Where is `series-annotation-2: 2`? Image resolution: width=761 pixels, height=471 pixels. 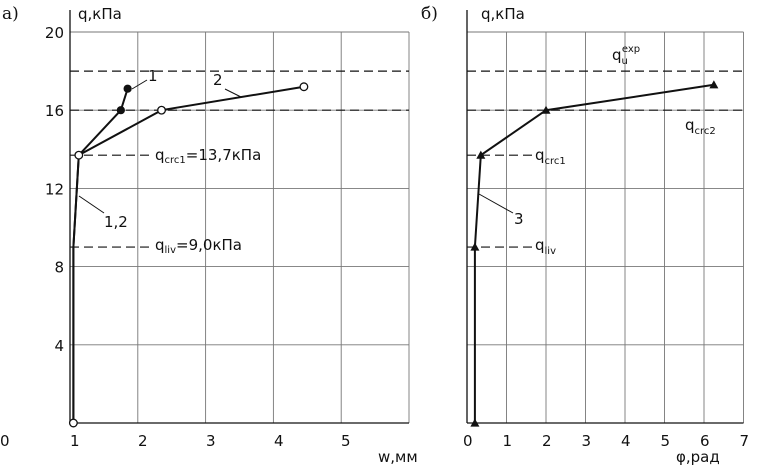
series-annotation-2: 2 is located at coordinates (218, 80).